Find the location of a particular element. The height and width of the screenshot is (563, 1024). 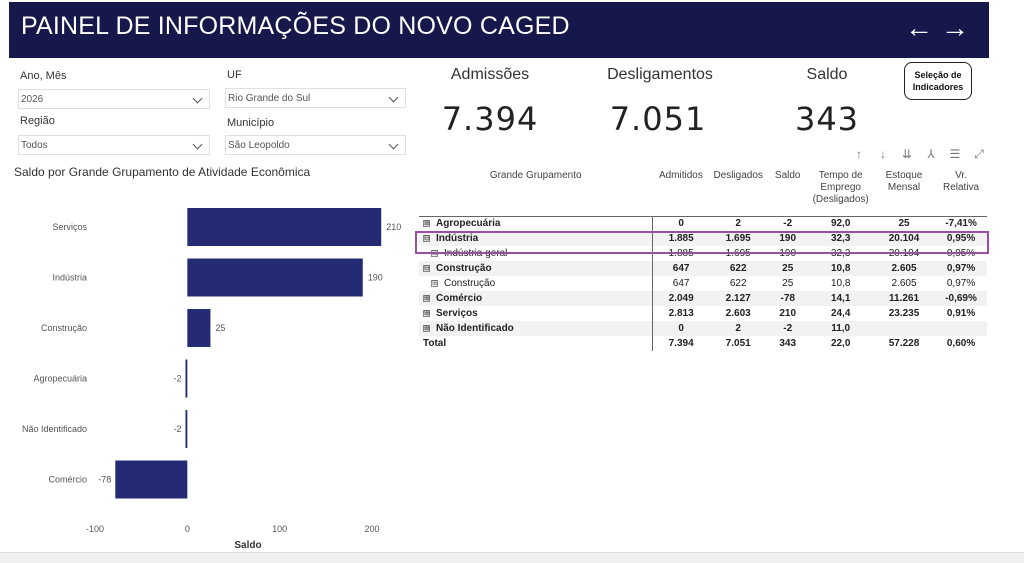

table-cell: 343 is located at coordinates (788, 343).